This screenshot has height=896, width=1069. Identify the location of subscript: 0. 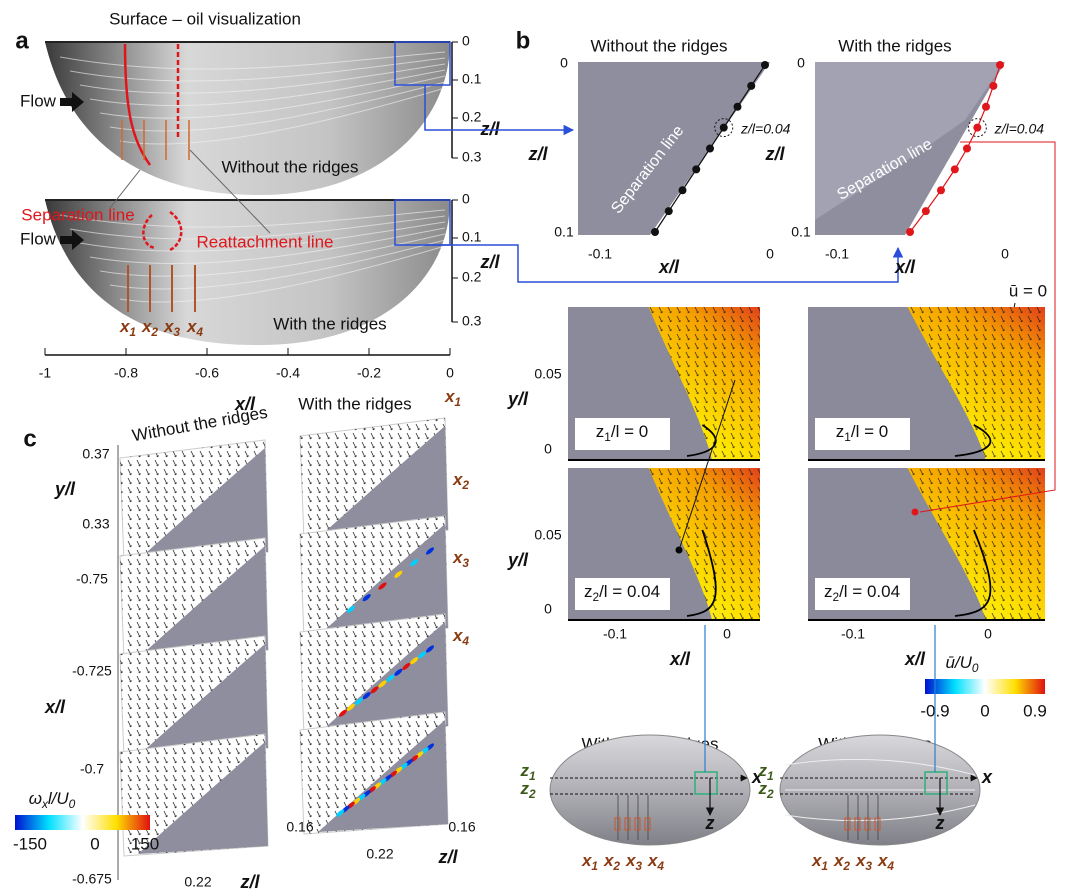
(72, 804).